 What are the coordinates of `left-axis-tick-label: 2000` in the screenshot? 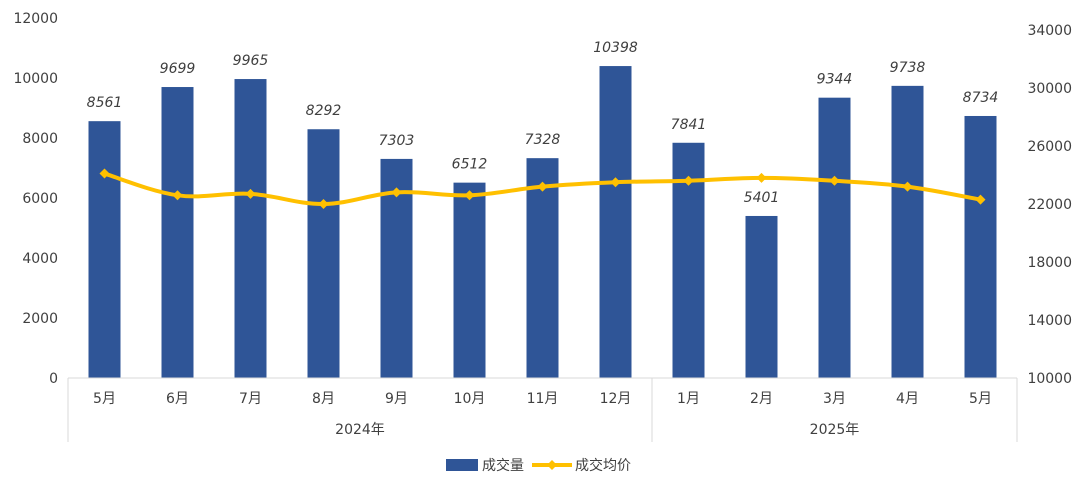 It's located at (40, 319).